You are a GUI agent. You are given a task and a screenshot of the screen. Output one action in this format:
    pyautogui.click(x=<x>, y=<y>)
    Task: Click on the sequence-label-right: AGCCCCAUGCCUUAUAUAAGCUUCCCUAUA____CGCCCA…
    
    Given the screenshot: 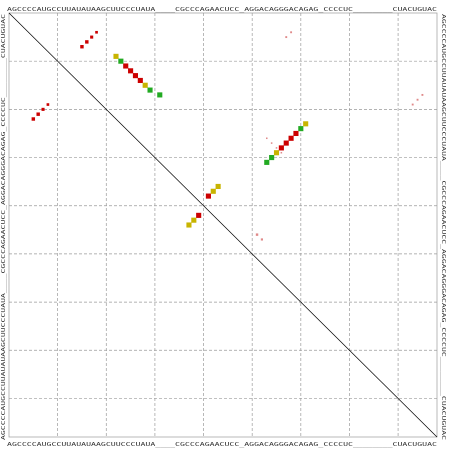 What is the action you would take?
    pyautogui.click(x=443, y=227)
    